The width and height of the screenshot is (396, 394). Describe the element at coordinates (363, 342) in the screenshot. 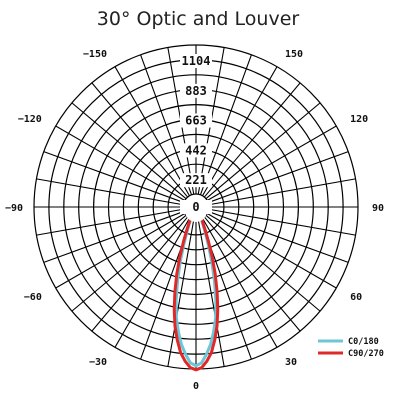

I see `legend-label: C0/180` at that location.